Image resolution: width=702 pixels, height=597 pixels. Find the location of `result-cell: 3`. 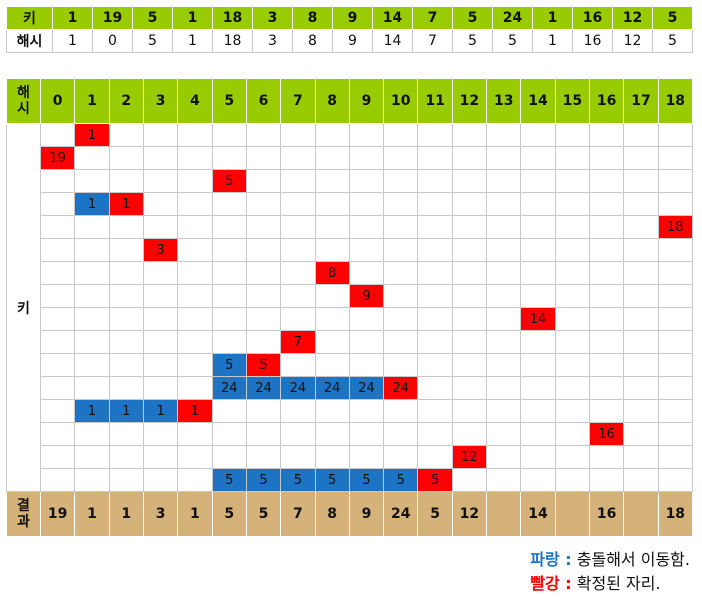

result-cell: 3 is located at coordinates (160, 514).